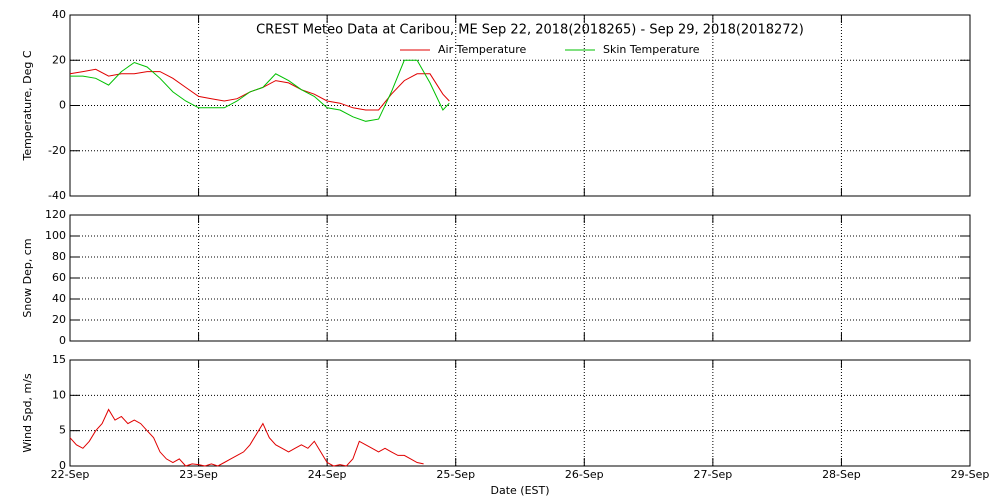  I want to click on y-axis-label: Wind Spd, m/s, so click(27, 413).